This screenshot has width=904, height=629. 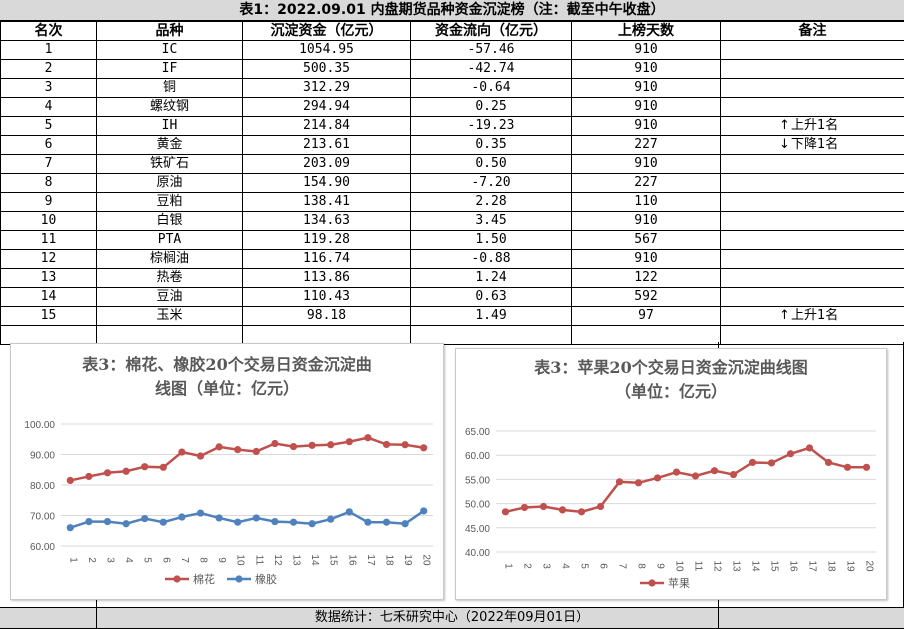 What do you see at coordinates (49, 183) in the screenshot?
I see `cell-rank: 8` at bounding box center [49, 183].